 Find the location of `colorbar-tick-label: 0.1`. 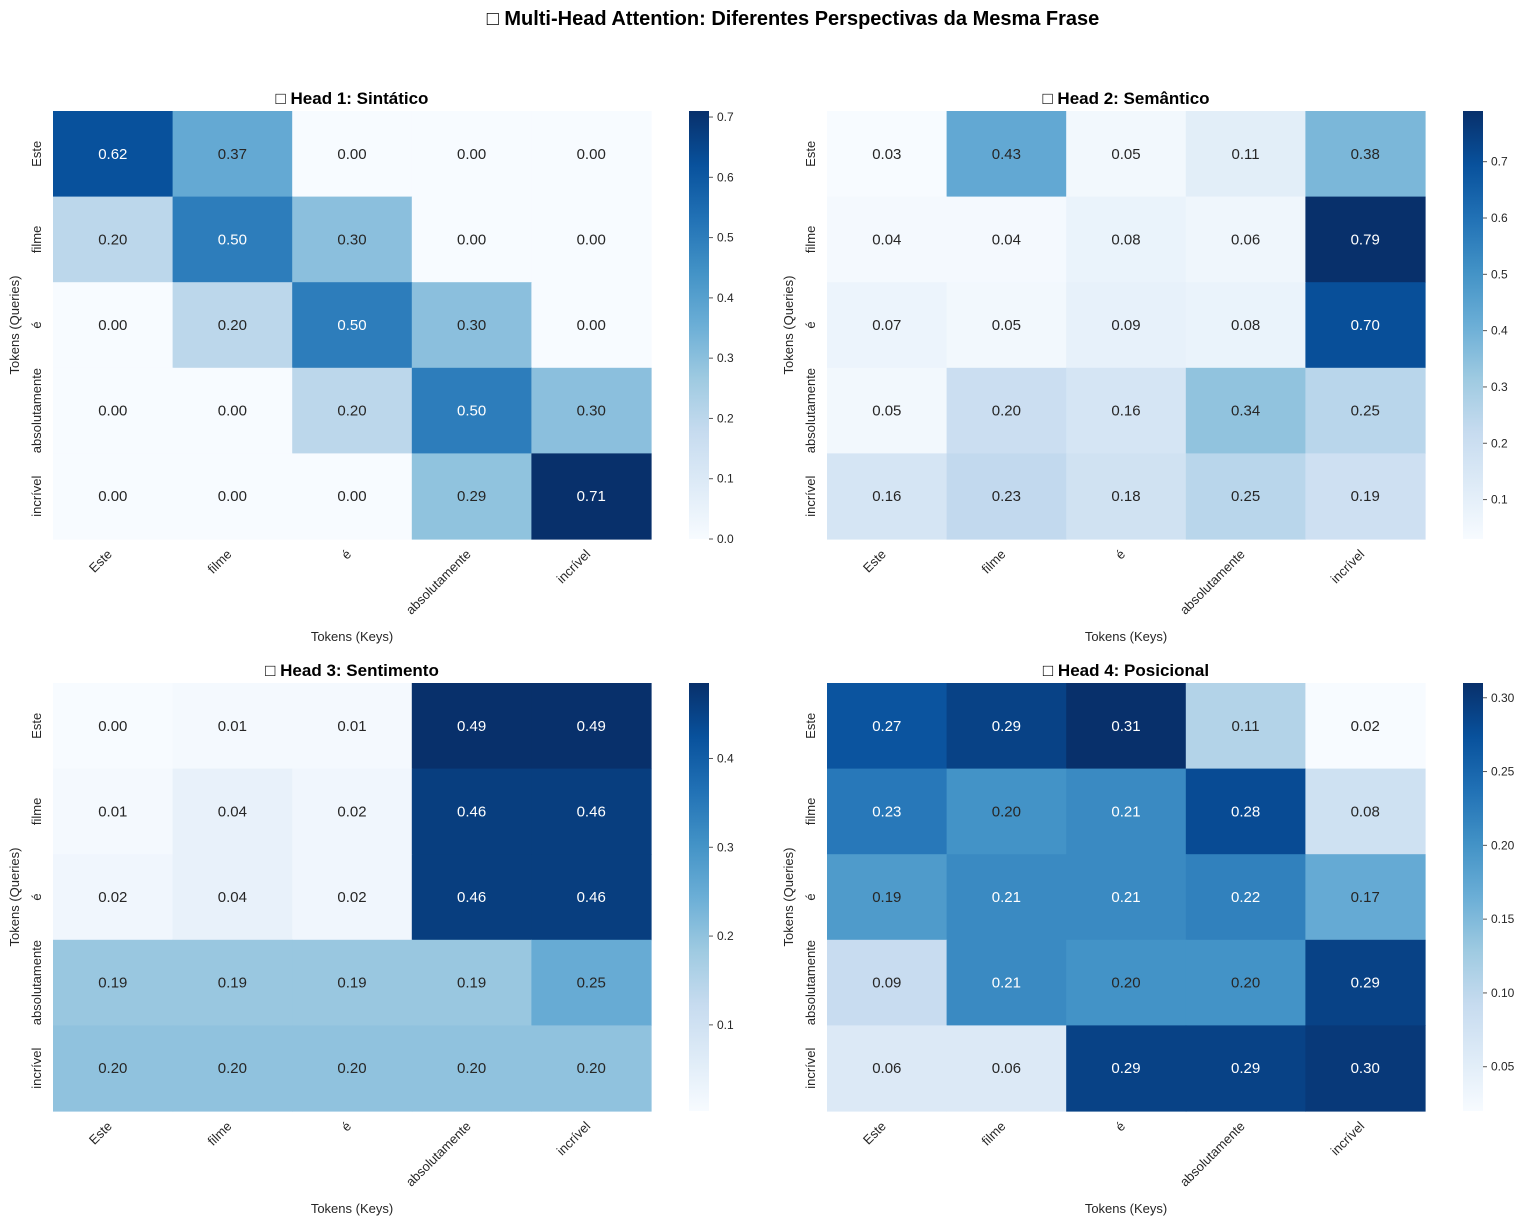

colorbar-tick-label: 0.1 is located at coordinates (725, 479).